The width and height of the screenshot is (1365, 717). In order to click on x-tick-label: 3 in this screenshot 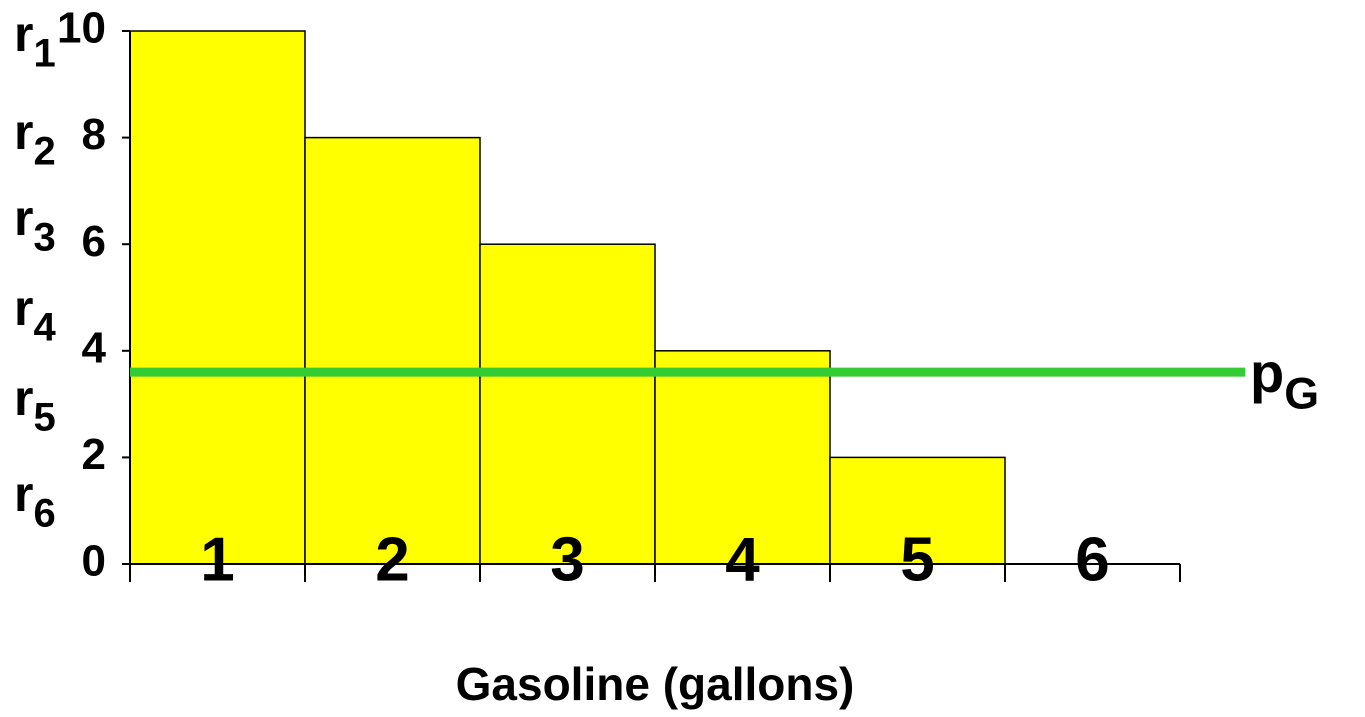, I will do `click(567, 559)`.